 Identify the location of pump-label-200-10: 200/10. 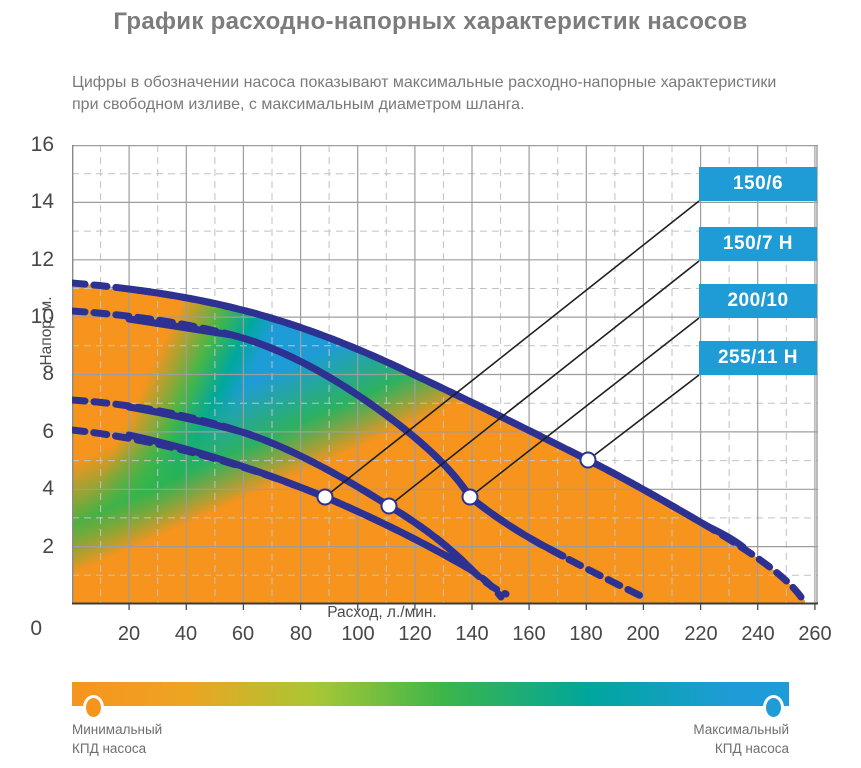
(758, 301).